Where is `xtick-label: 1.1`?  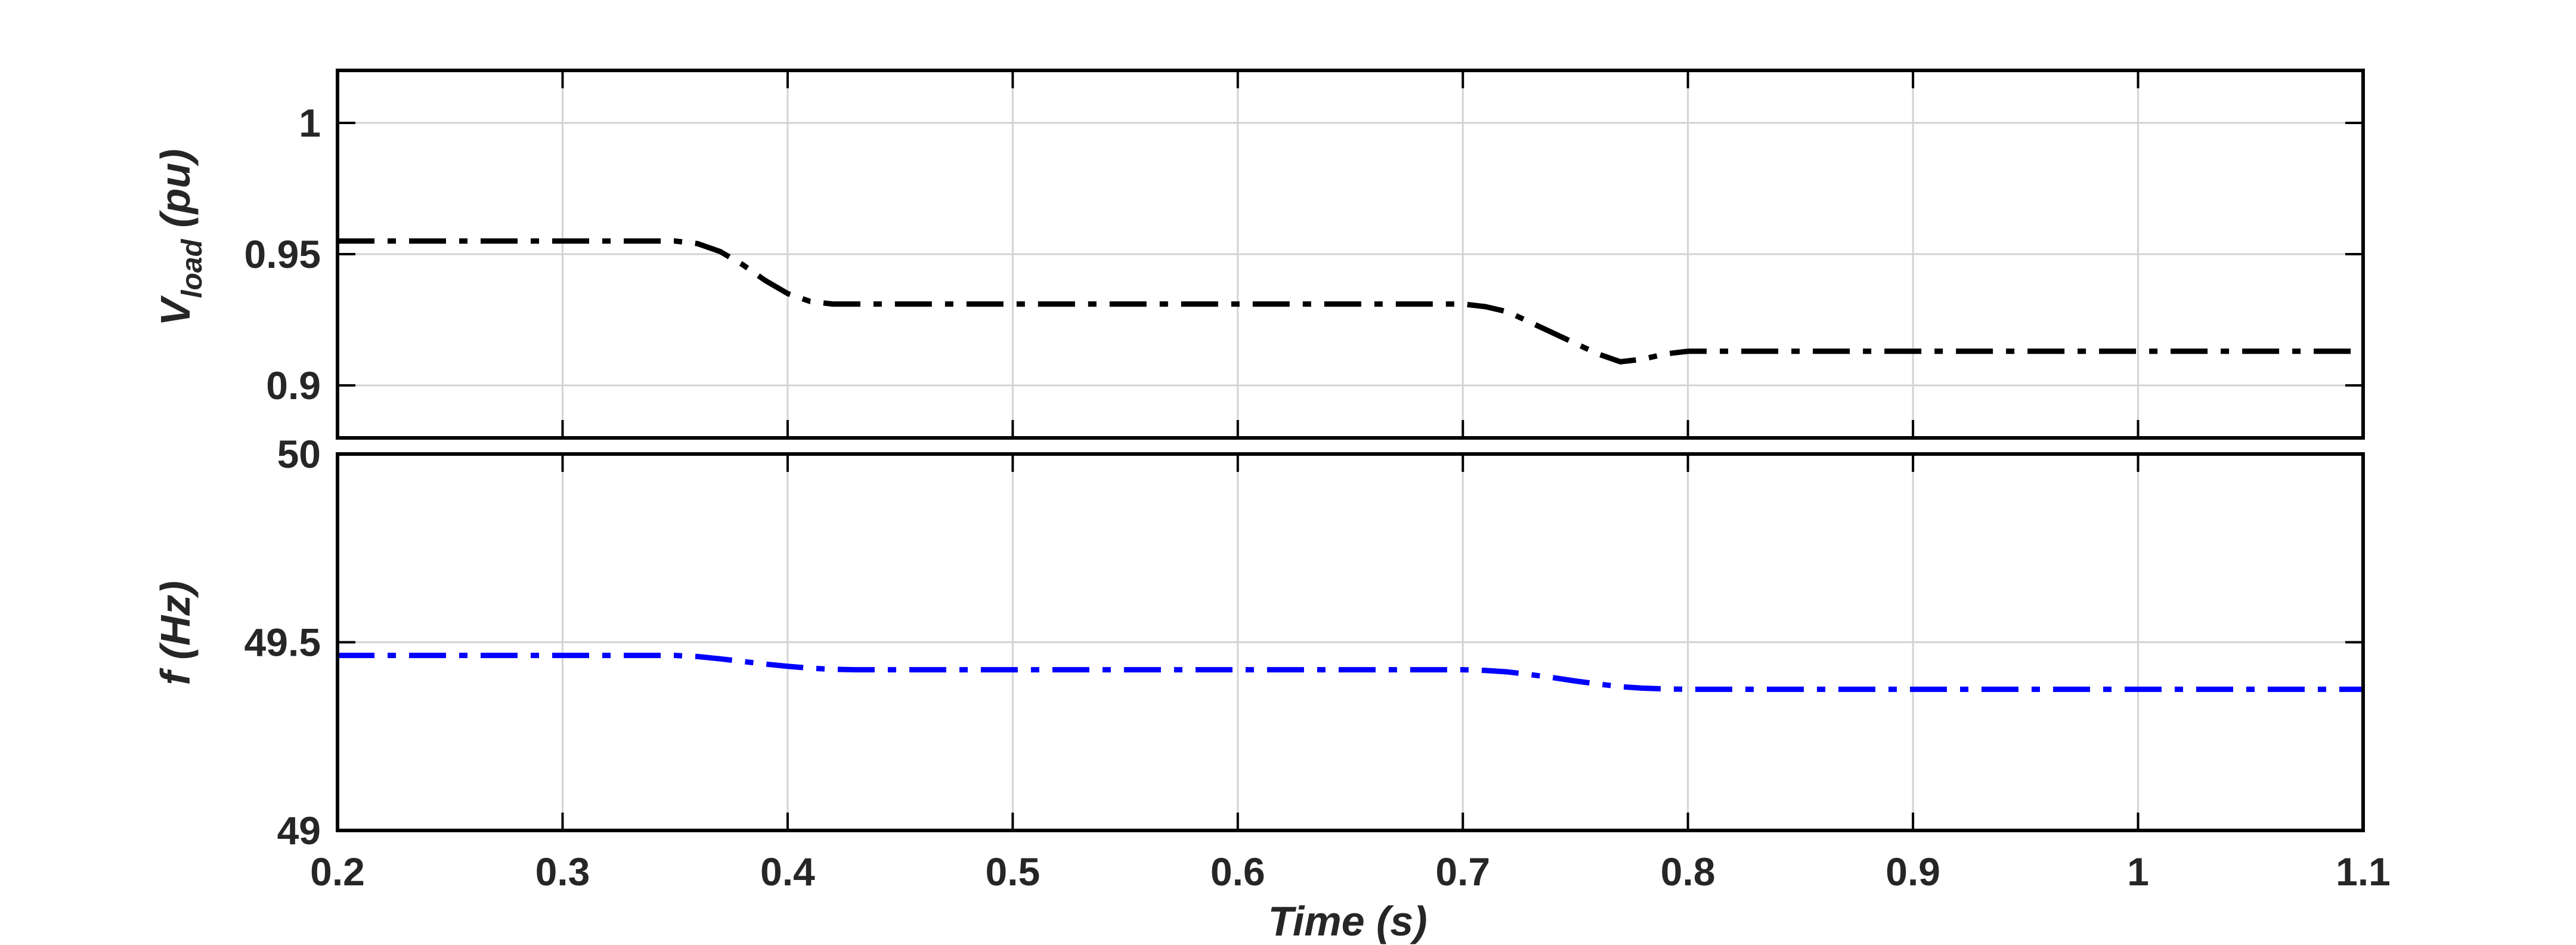 xtick-label: 1.1 is located at coordinates (2363, 872).